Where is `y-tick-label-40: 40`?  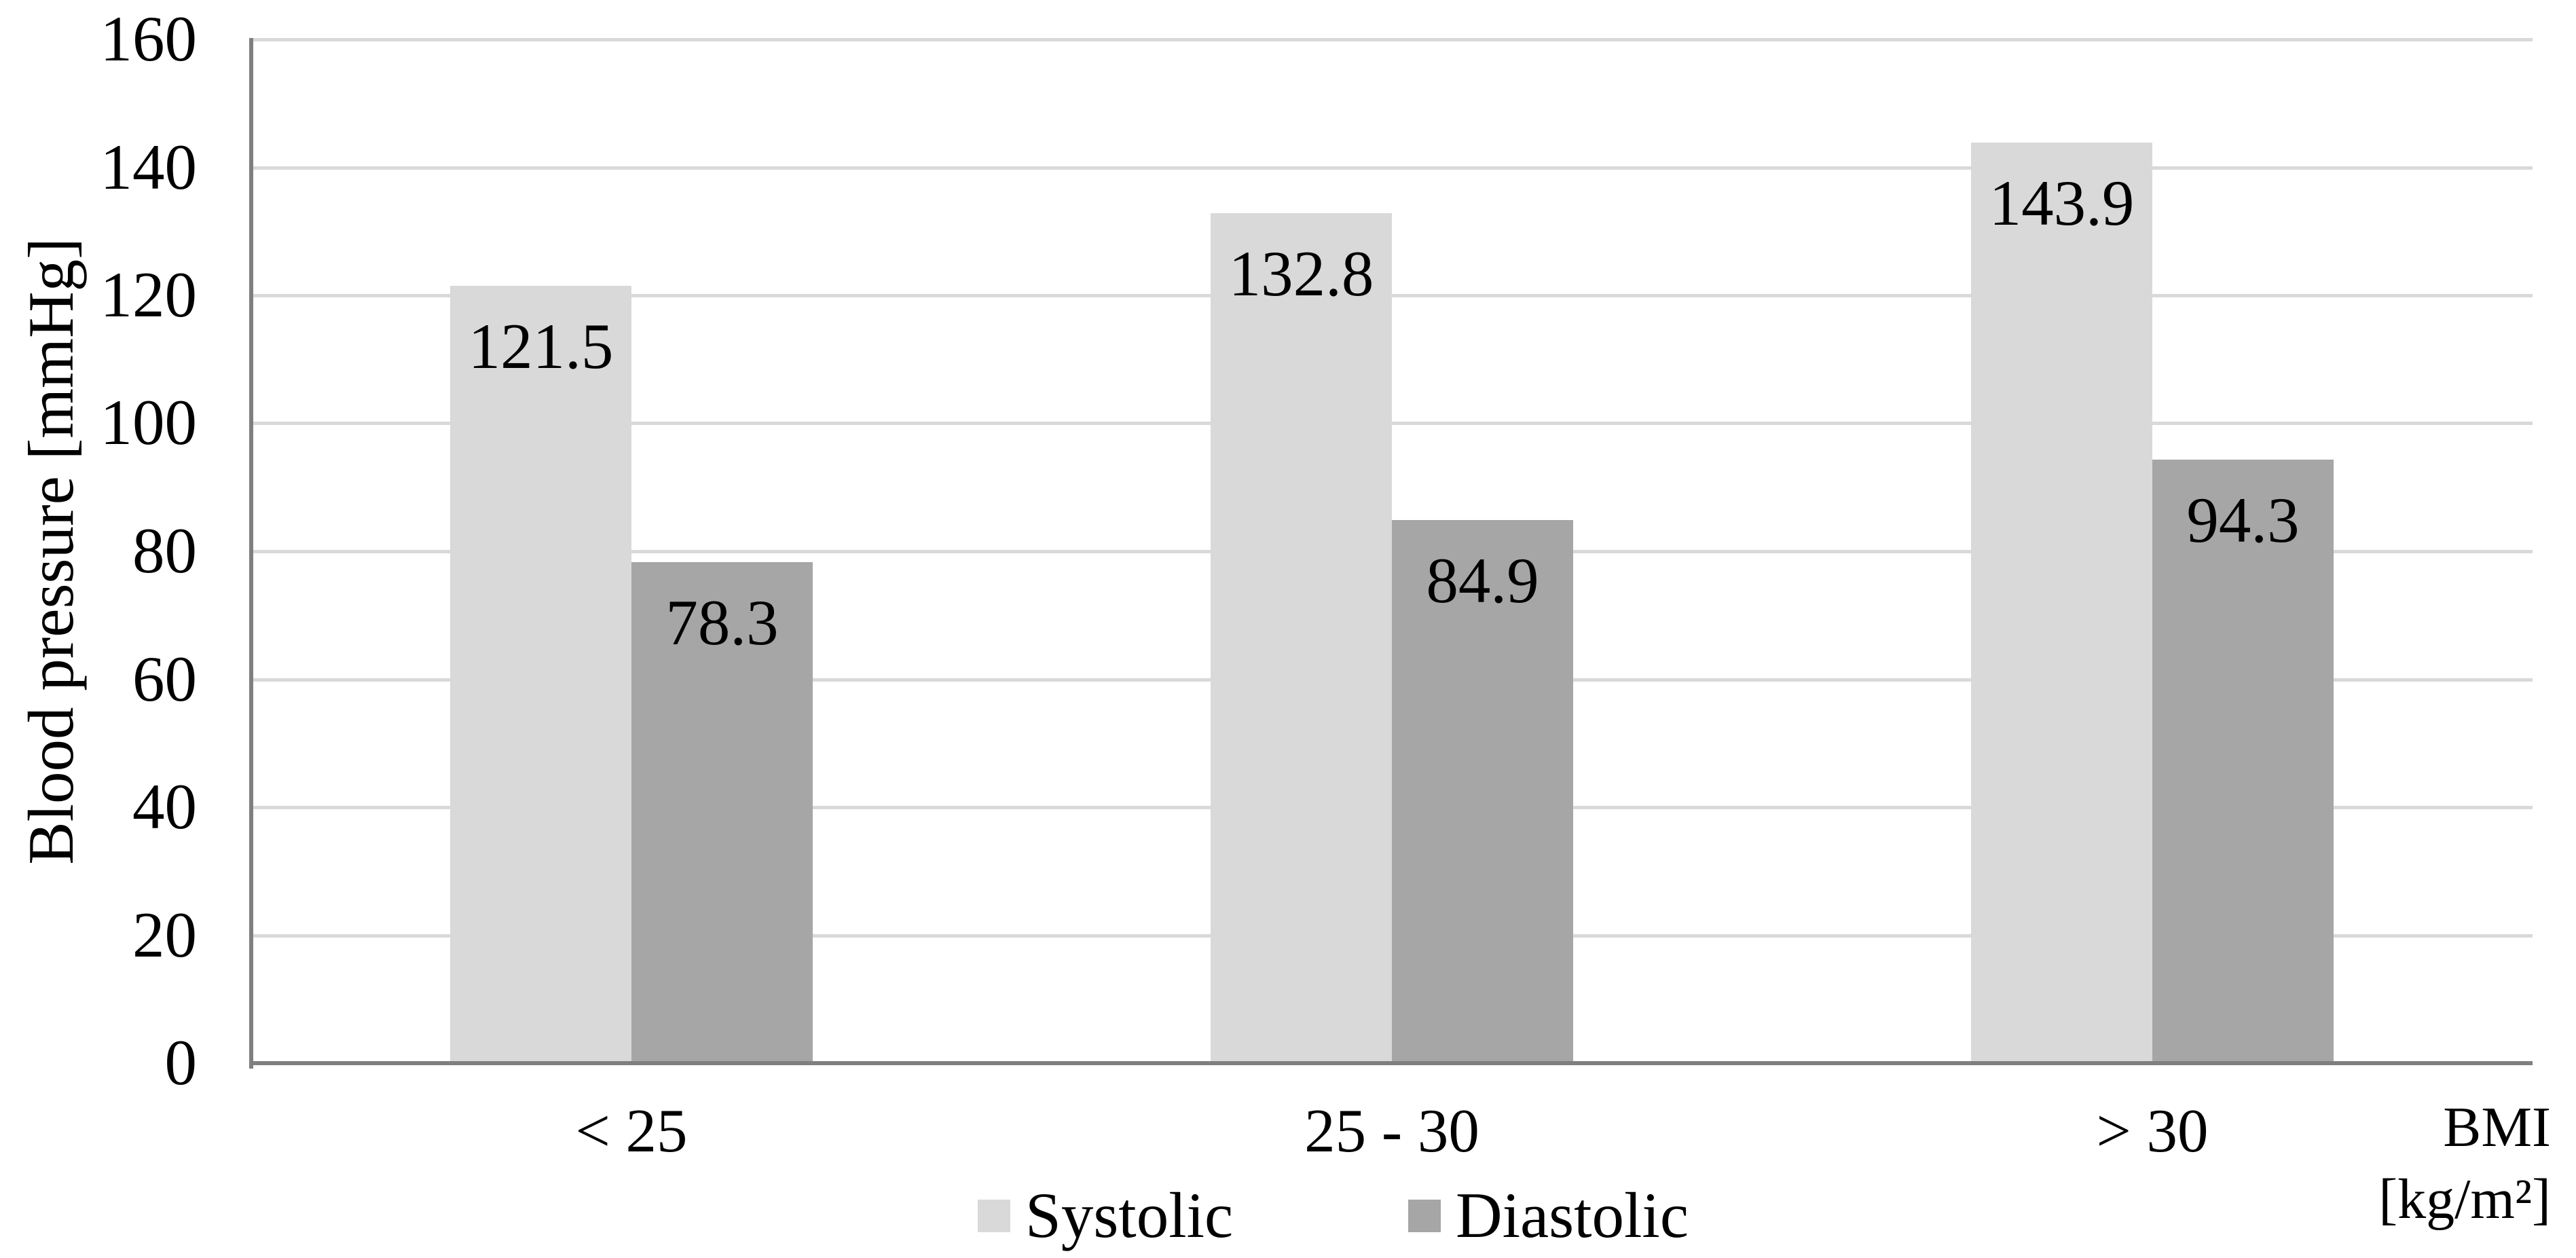 y-tick-label-40: 40 is located at coordinates (164, 807).